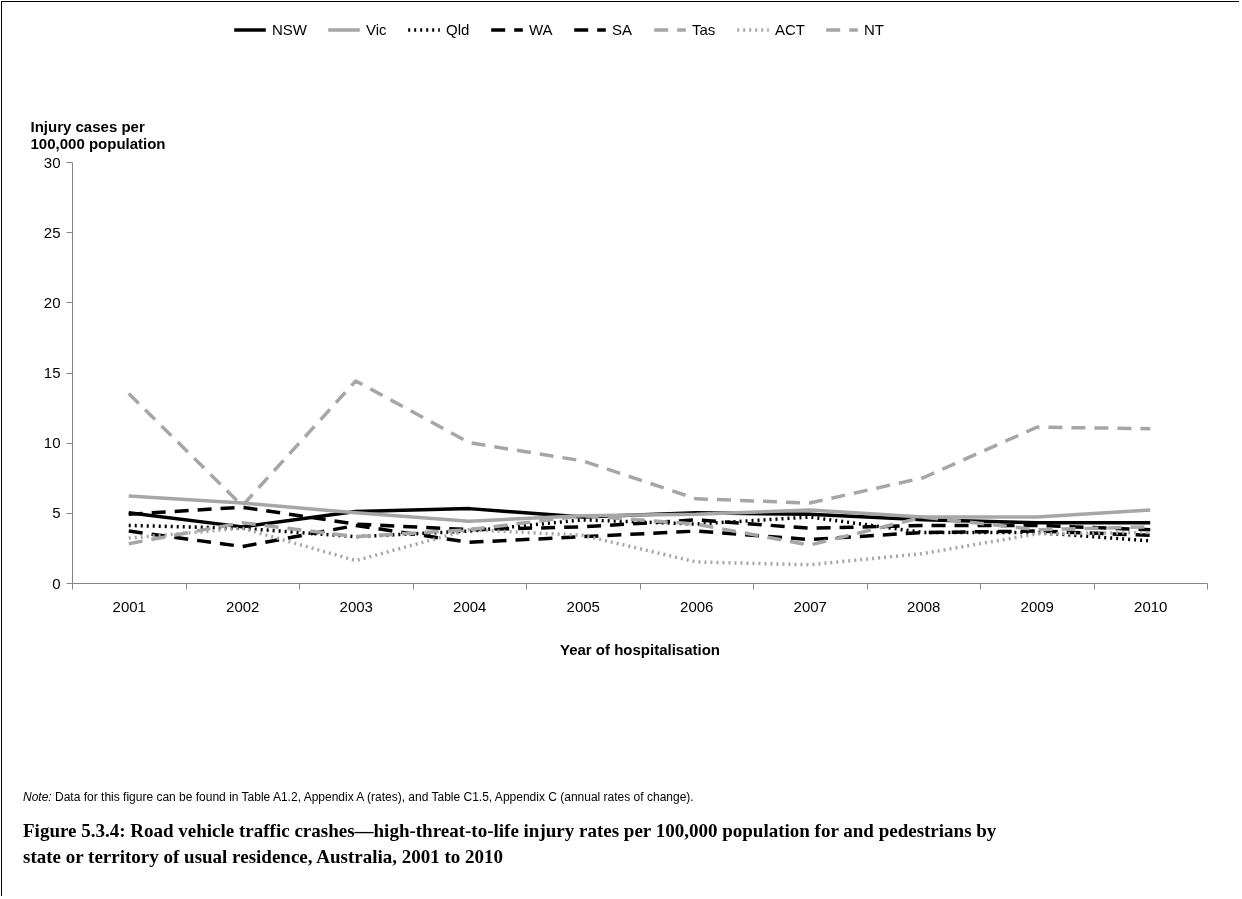 This screenshot has height=899, width=1242. Describe the element at coordinates (622, 29) in the screenshot. I see `legend-label: SA` at that location.